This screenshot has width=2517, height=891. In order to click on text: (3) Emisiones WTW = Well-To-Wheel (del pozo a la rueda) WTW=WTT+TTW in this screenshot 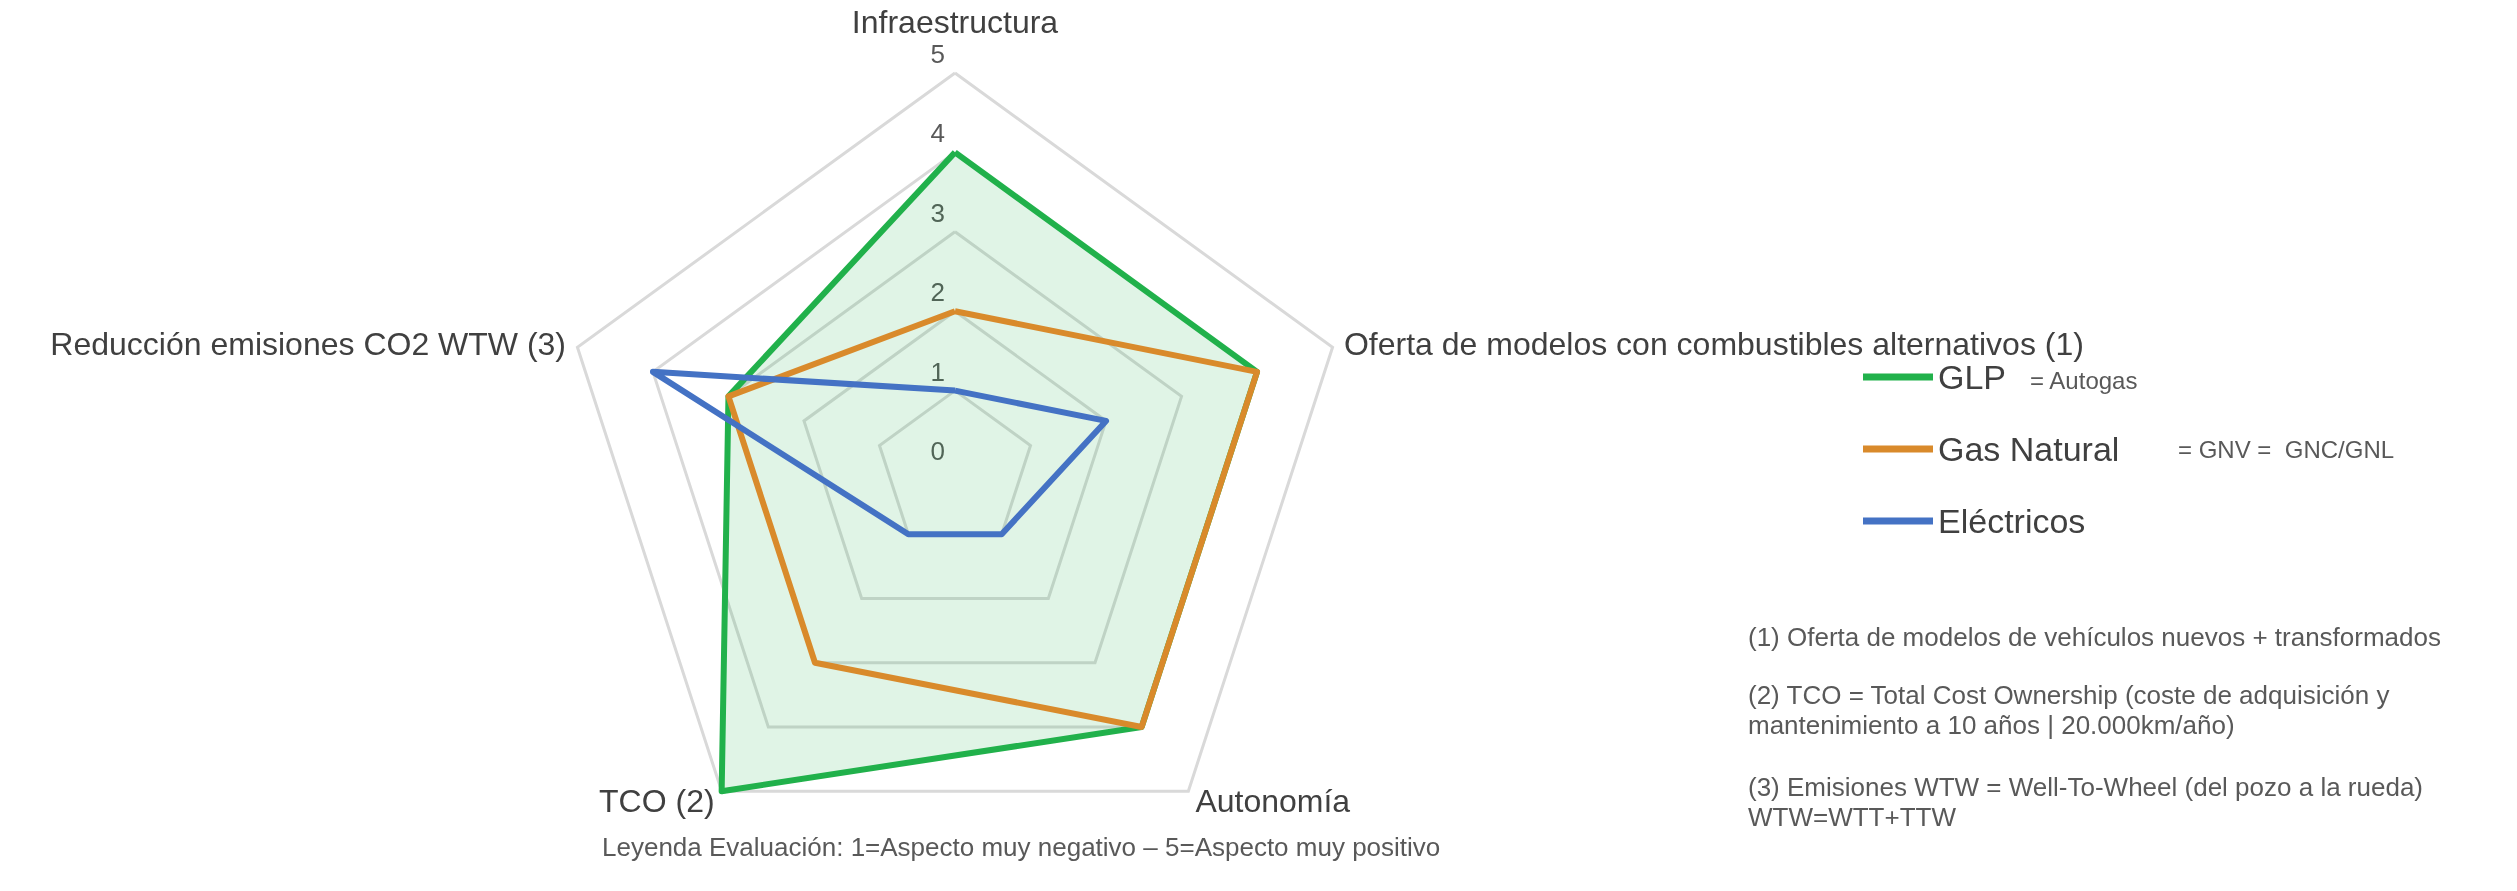, I will do `click(2089, 801)`.